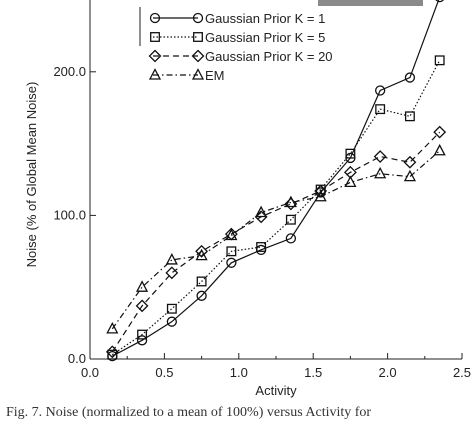 This screenshot has width=474, height=424. I want to click on legend-item-1: Gaussian Prior K = 1, so click(237, 18).